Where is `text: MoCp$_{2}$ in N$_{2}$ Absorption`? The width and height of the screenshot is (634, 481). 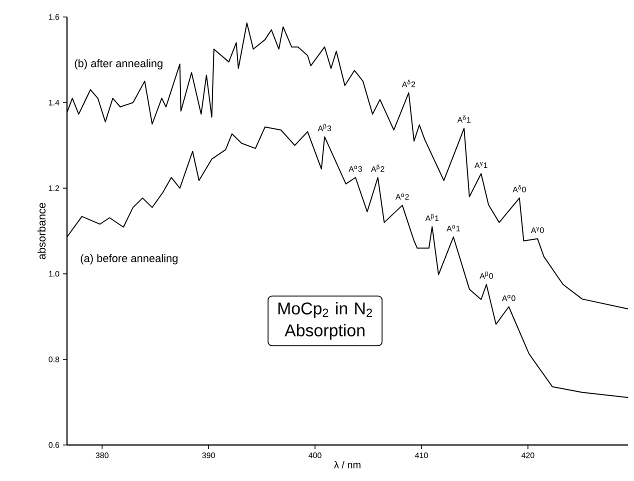
text: MoCp$_{2}$ in N$_{2}$ Absorption is located at coordinates (325, 321).